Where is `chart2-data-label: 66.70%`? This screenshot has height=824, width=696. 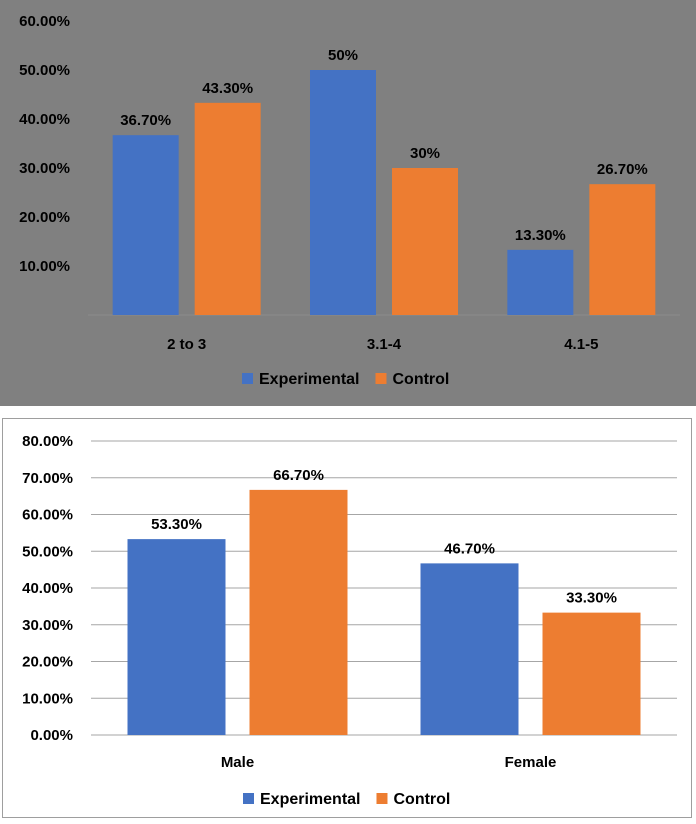 chart2-data-label: 66.70% is located at coordinates (298, 475).